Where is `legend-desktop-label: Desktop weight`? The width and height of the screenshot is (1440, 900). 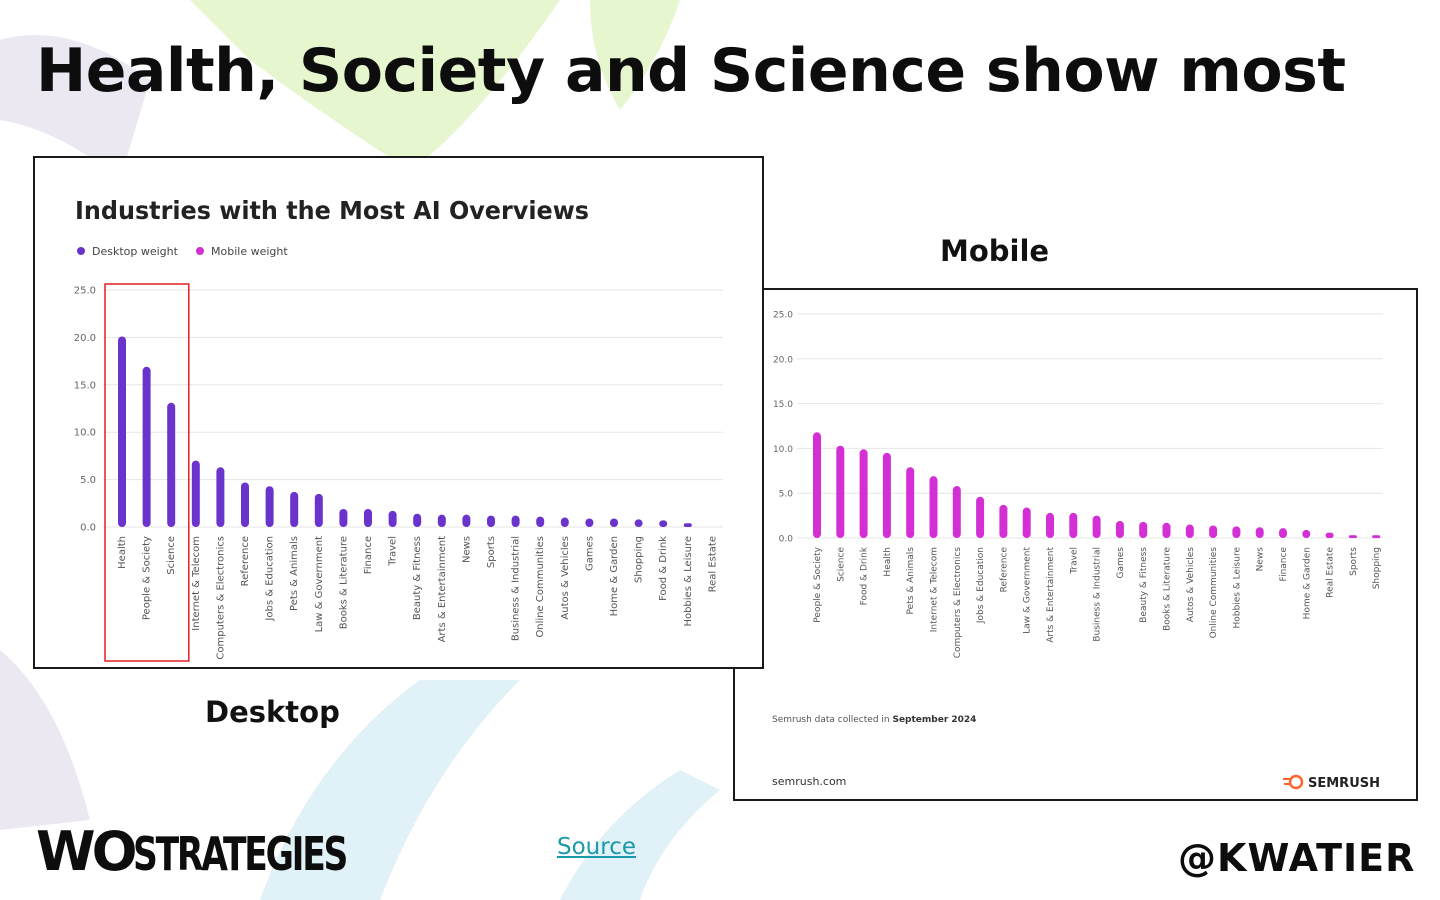 legend-desktop-label: Desktop weight is located at coordinates (135, 251).